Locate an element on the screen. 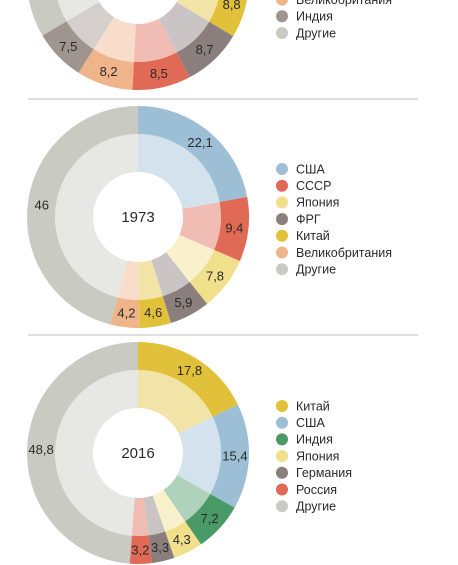 The image size is (458, 565). legend-label: СССР is located at coordinates (313, 186).